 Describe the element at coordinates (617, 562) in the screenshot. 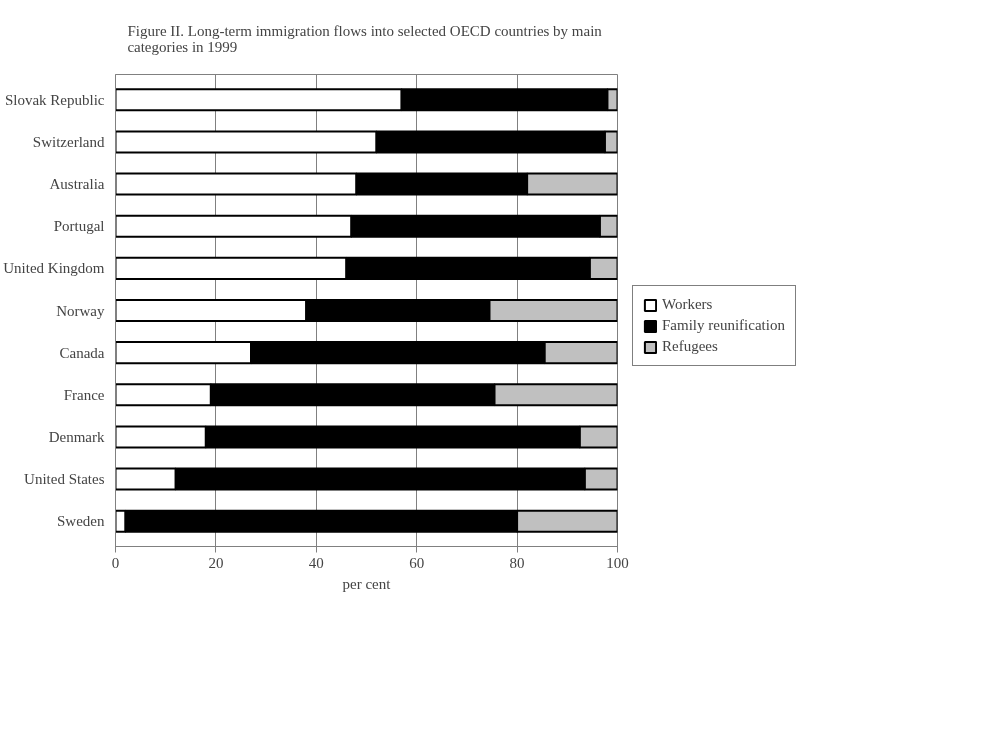

I see `x-tick-label: 100` at that location.